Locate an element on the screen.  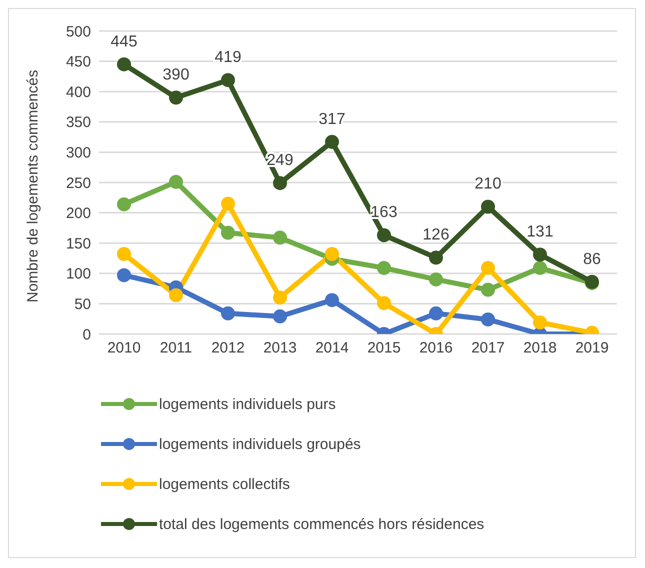
y-tick-label: 450 is located at coordinates (78, 62).